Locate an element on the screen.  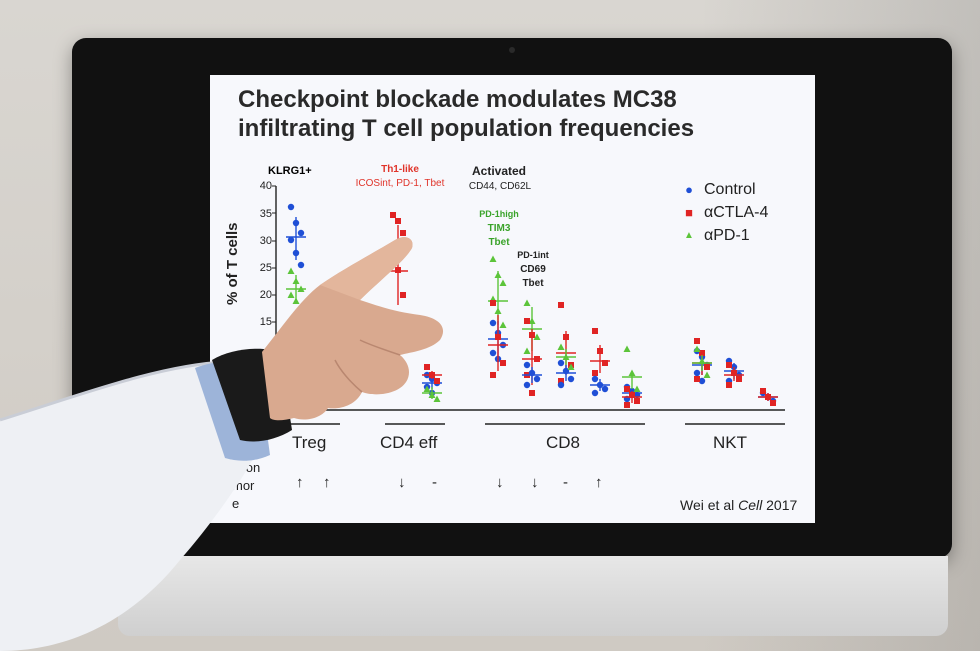
legend-label: αPD-1 is located at coordinates (727, 235).